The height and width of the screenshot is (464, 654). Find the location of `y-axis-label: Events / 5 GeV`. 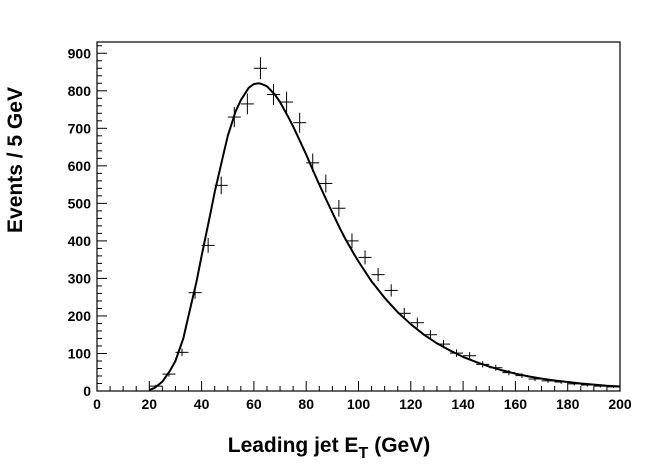

y-axis-label: Events / 5 GeV is located at coordinates (15, 160).